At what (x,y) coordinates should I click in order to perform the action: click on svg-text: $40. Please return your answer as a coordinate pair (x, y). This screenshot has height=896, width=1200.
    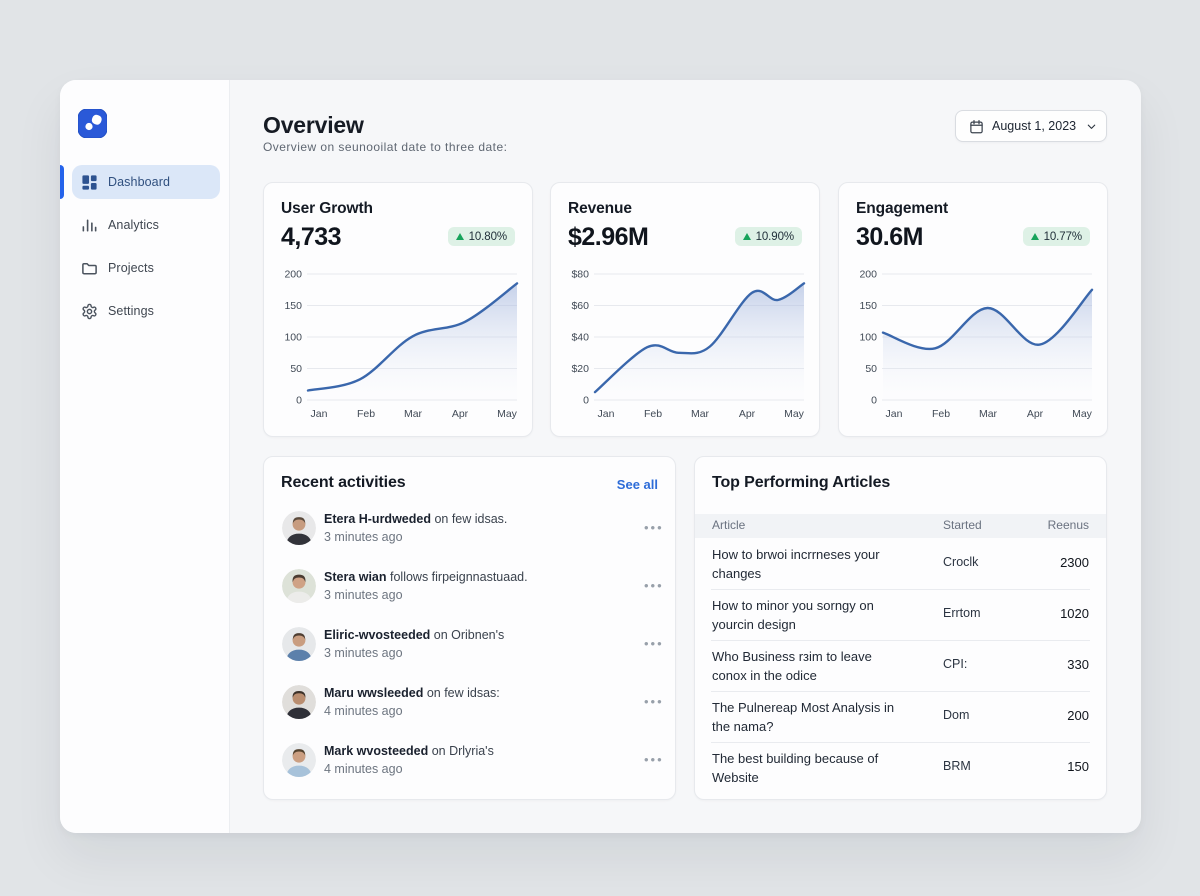
    Looking at the image, I should click on (580, 338).